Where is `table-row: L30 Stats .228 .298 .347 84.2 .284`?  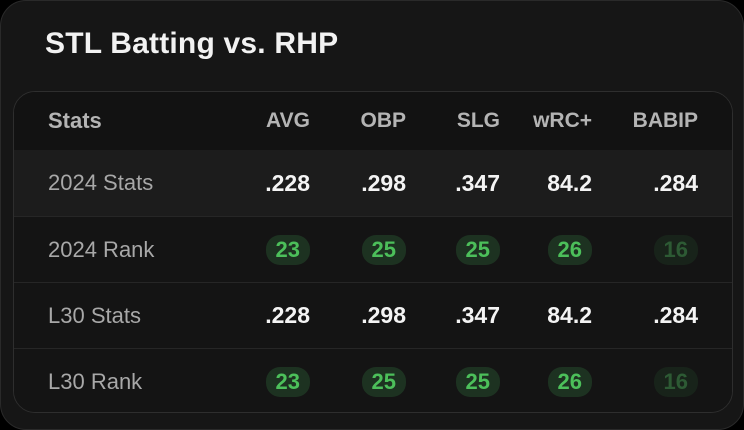 table-row: L30 Stats .228 .298 .347 84.2 .284 is located at coordinates (373, 315).